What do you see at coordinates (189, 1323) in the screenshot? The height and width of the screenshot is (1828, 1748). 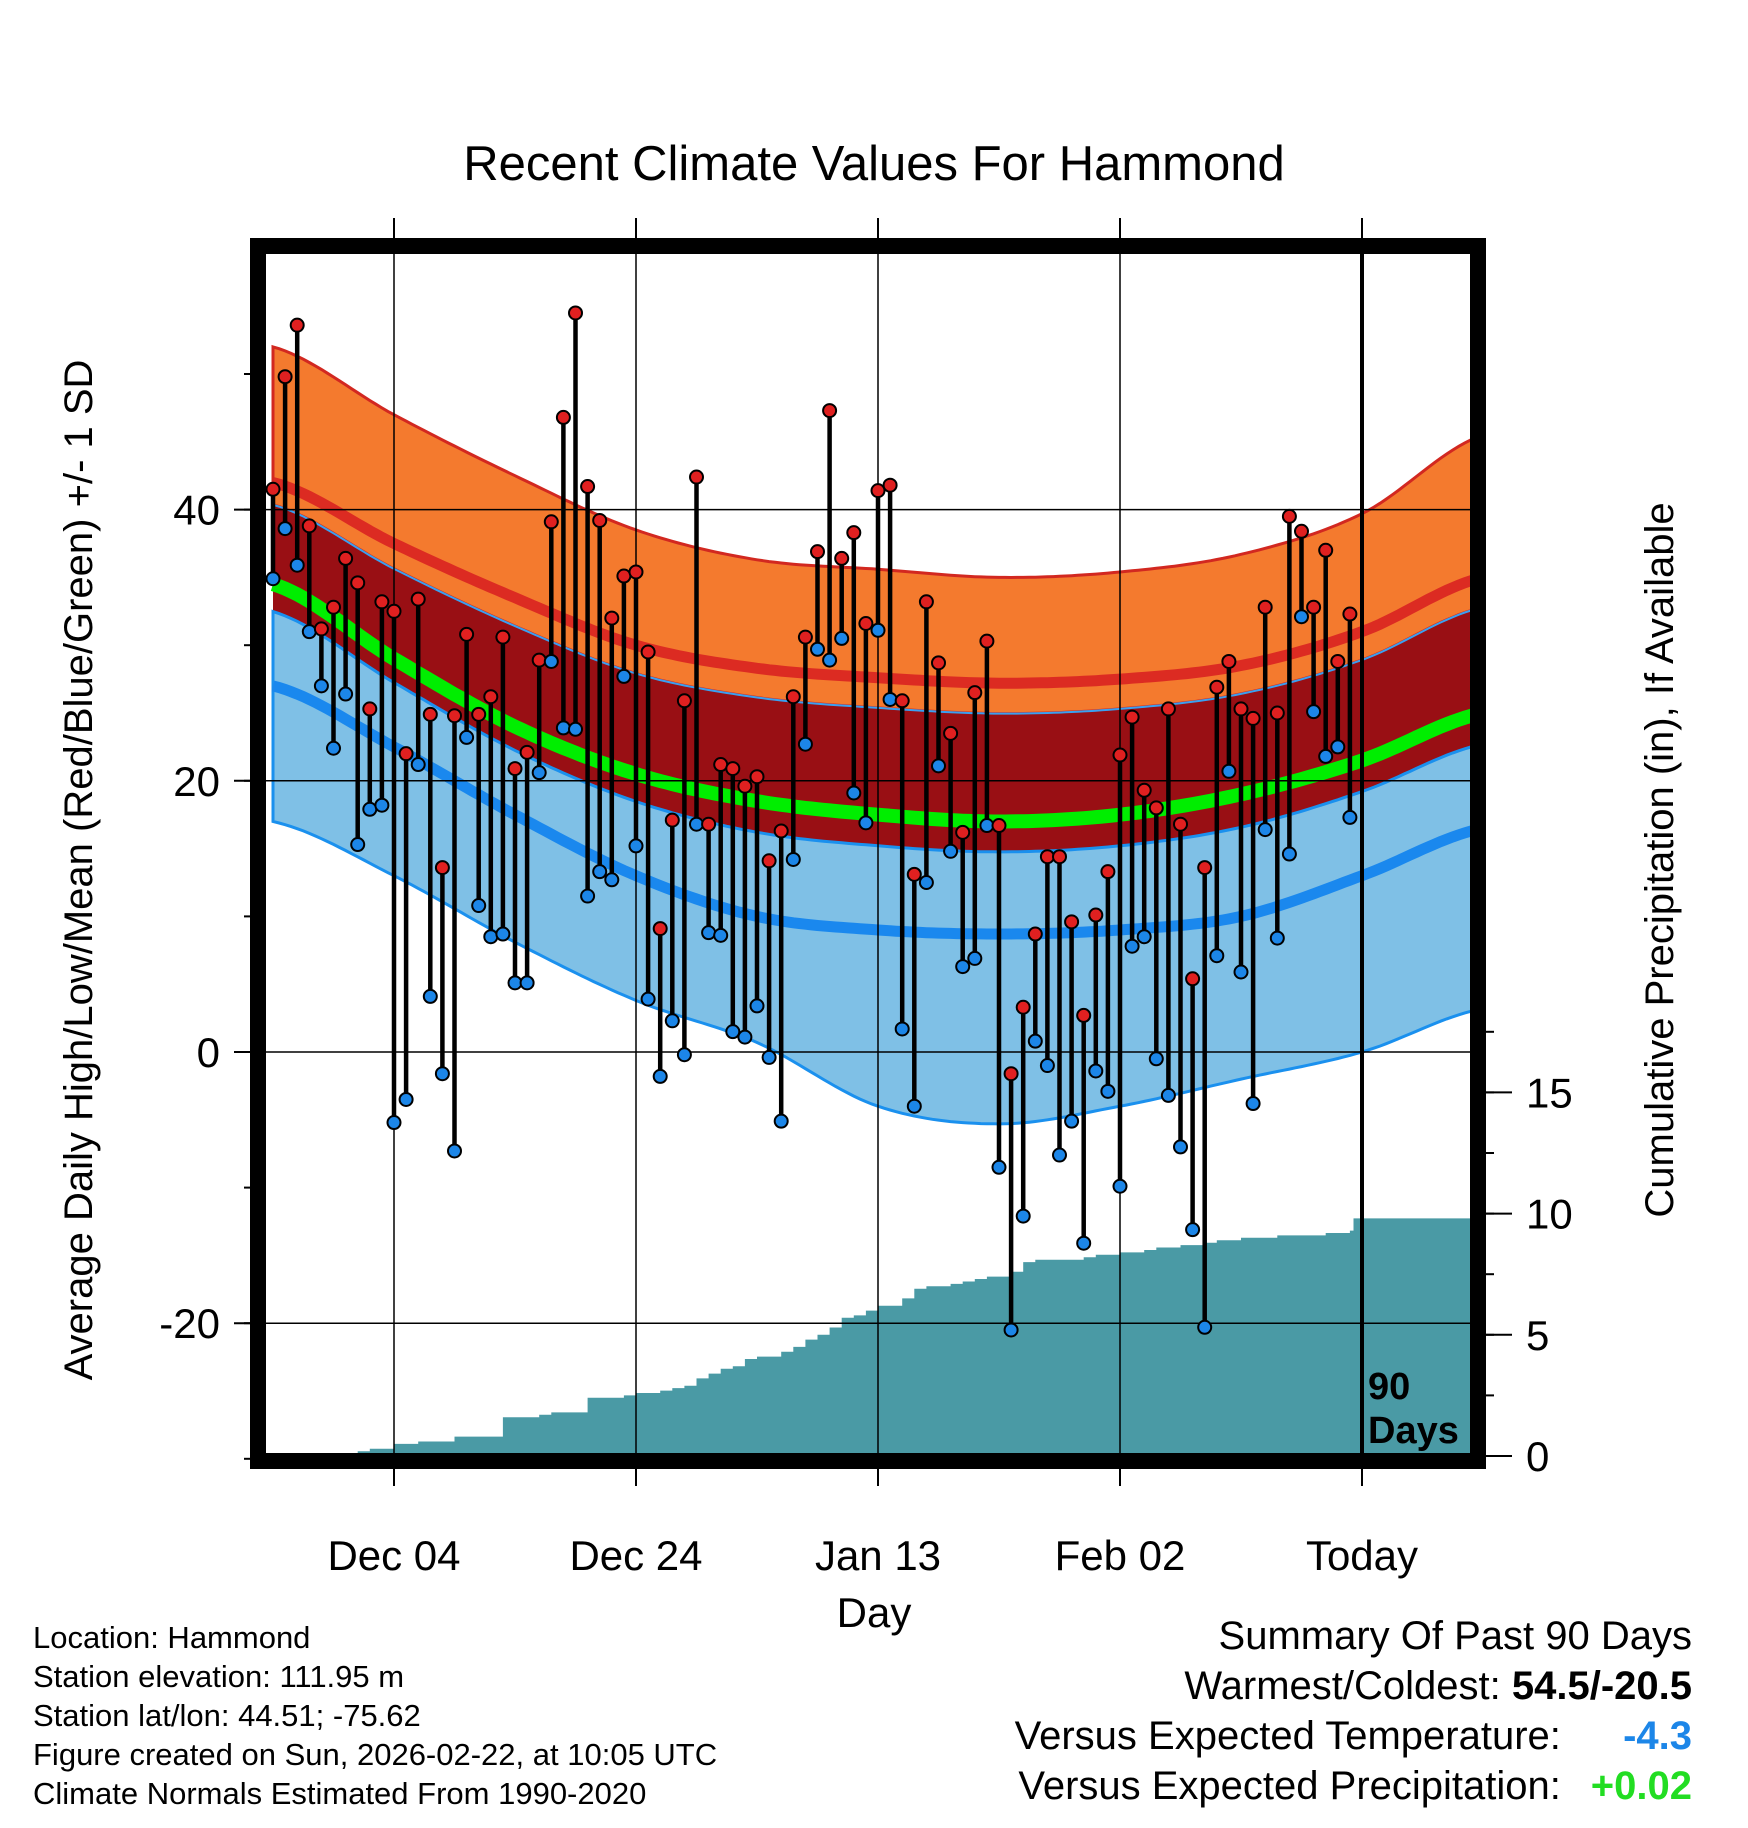 I see `y-tick-label: -20` at bounding box center [189, 1323].